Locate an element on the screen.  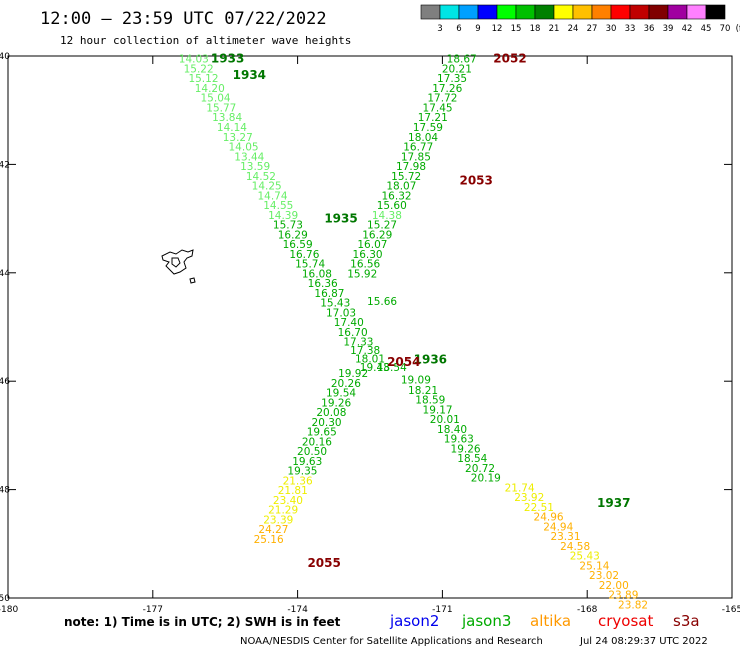
wave-height-label: 22.00 is located at coordinates (614, 586).